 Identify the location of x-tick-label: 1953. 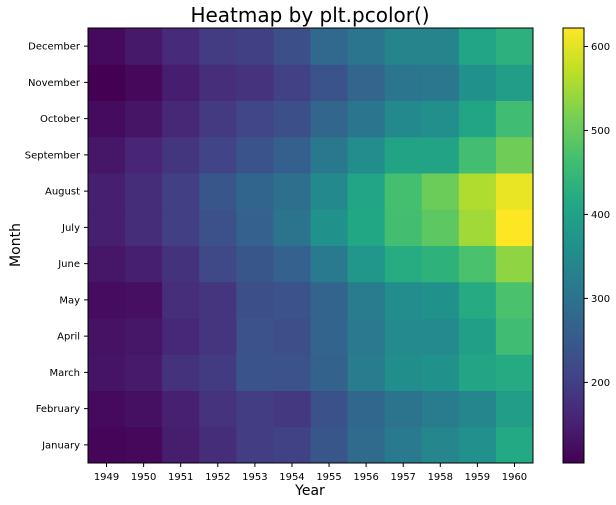
(254, 477).